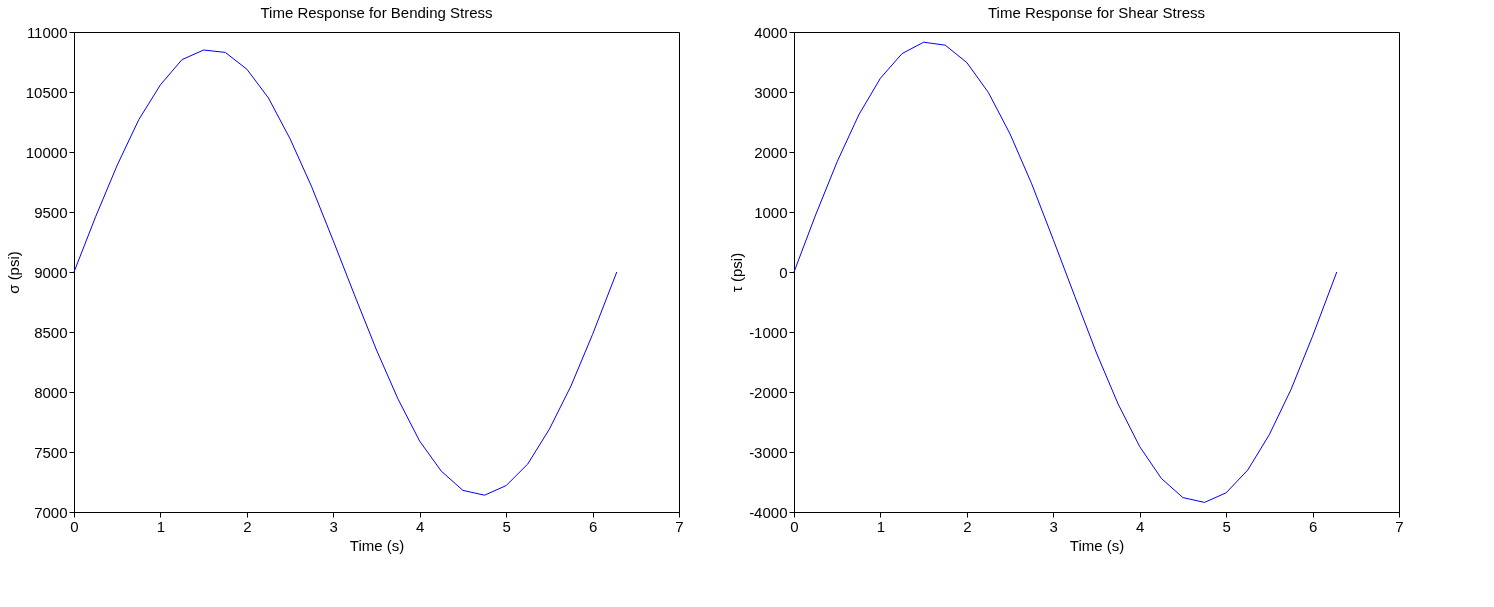 This screenshot has height=607, width=1494. Describe the element at coordinates (771, 92) in the screenshot. I see `y-tick-label: 3000` at that location.